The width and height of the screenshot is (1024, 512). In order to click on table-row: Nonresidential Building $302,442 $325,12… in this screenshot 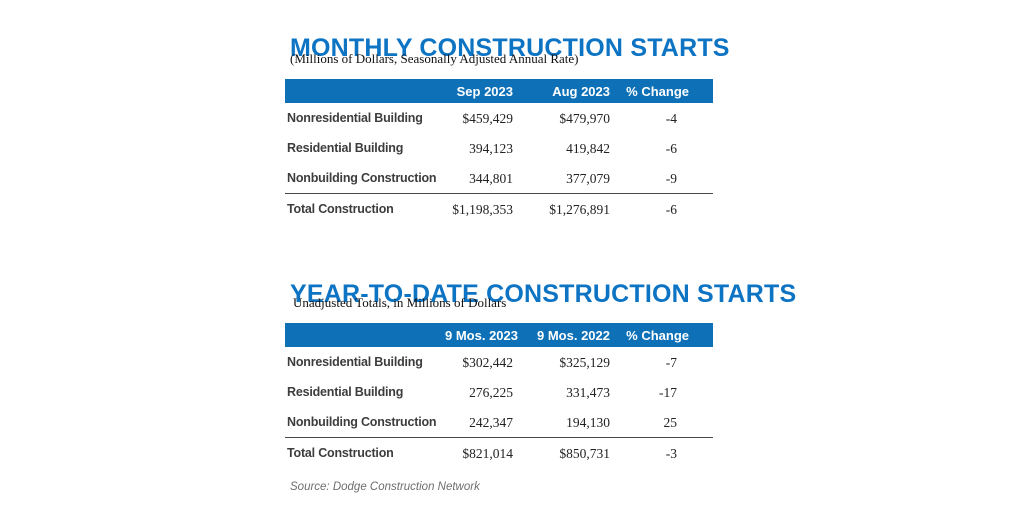, I will do `click(499, 362)`.